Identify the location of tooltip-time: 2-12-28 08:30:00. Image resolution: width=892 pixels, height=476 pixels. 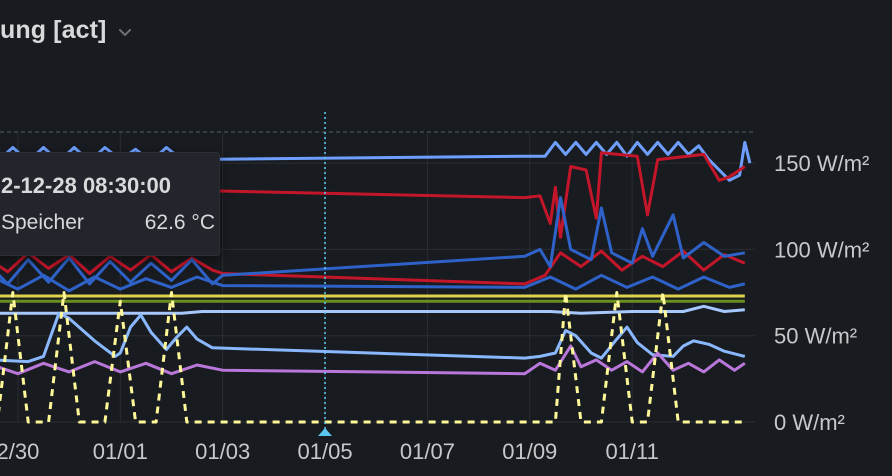
(86, 185).